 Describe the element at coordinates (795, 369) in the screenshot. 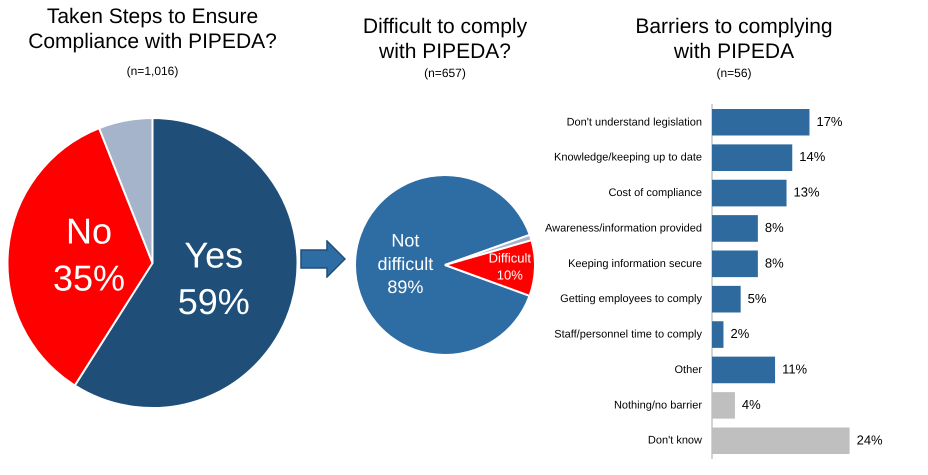

I see `data-label: 11%` at that location.